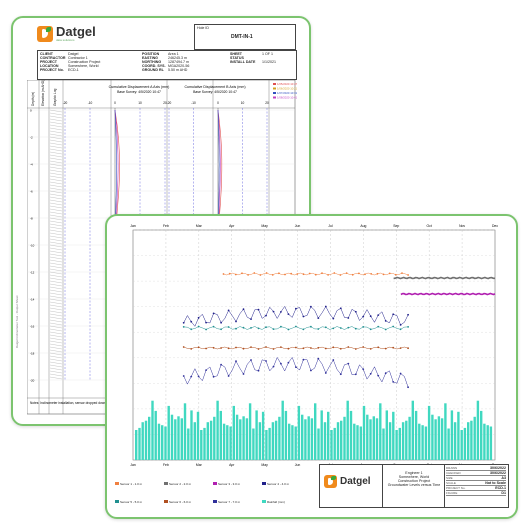  Describe the element at coordinates (330, 481) in the screenshot. I see `logo-mark-icon` at that location.